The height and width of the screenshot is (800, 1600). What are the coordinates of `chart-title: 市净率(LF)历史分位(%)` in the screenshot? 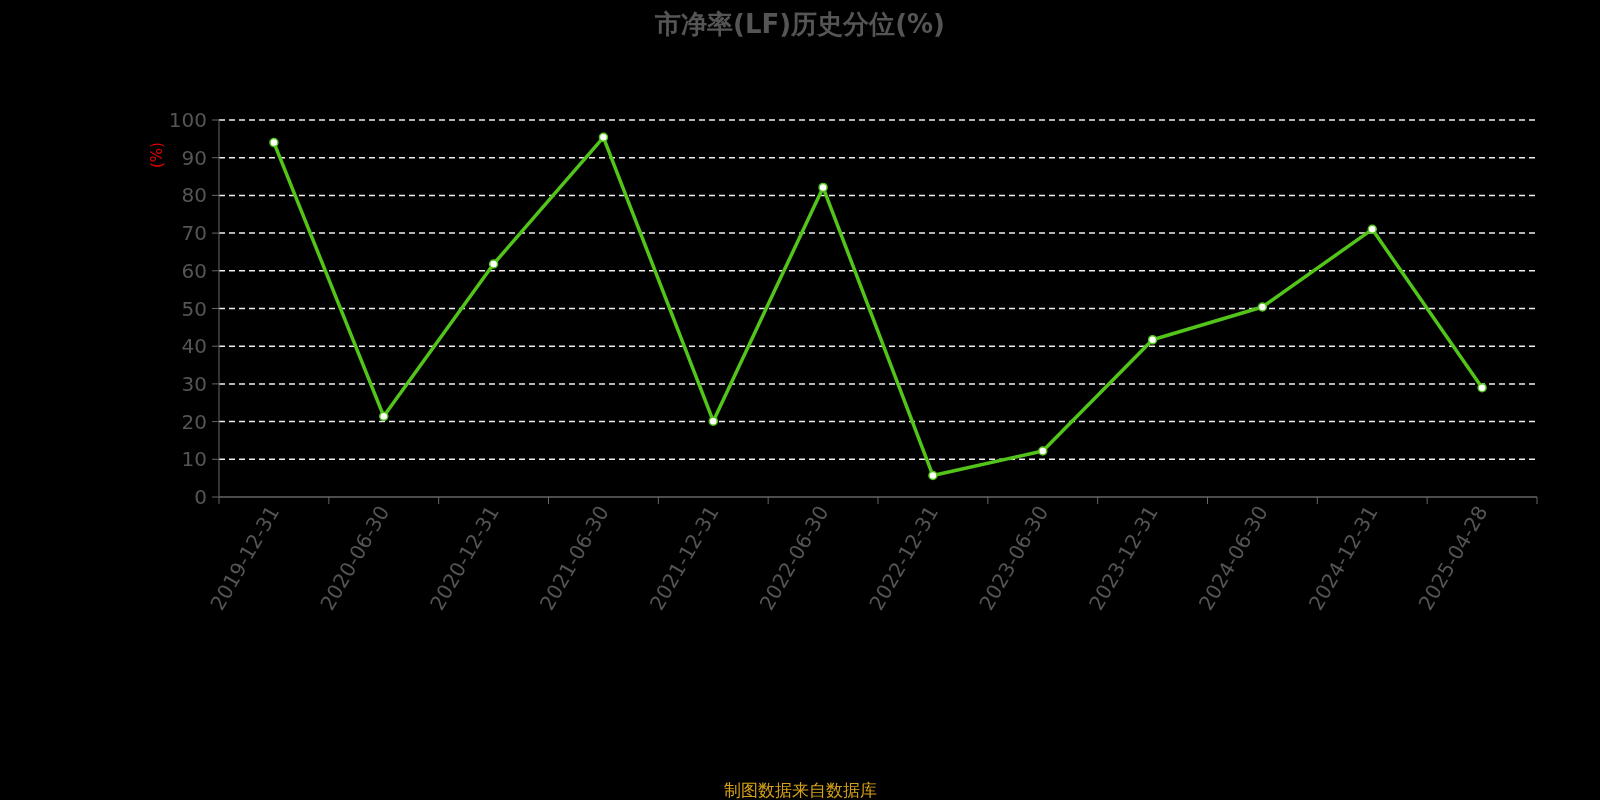 It's located at (799, 24).